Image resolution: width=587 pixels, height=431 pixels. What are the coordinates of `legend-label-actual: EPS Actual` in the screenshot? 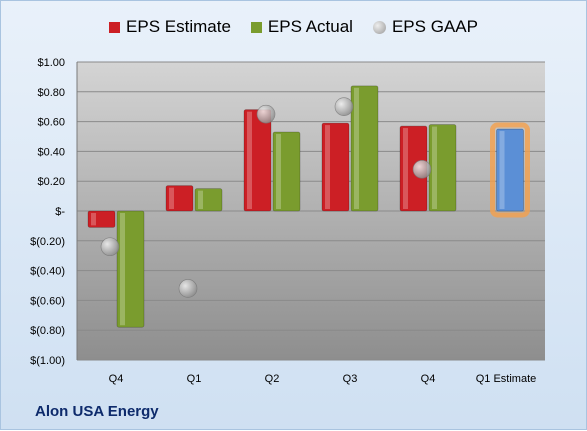 It's located at (310, 26).